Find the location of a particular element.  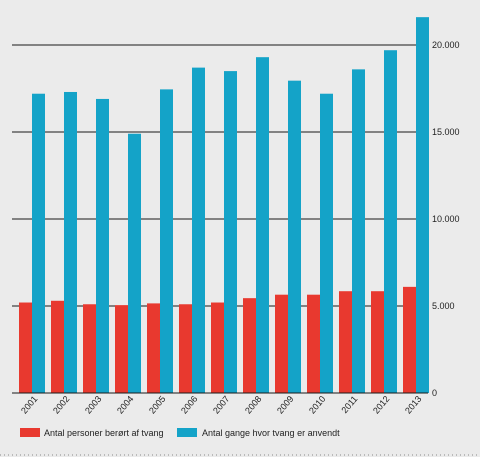

bar-2002-personer is located at coordinates (57, 346).